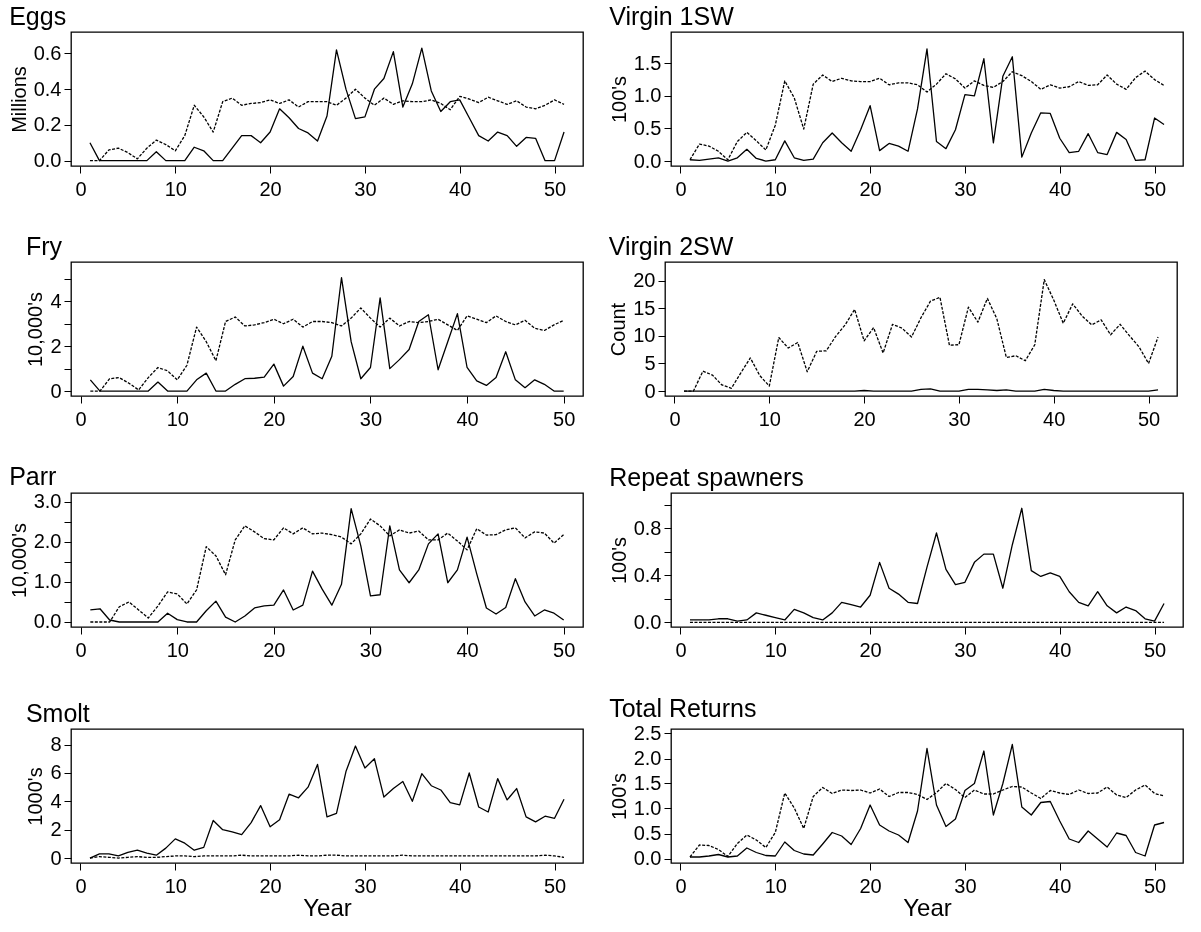 The image size is (1201, 932). I want to click on chart-title: Virgin 1SW, so click(672, 16).